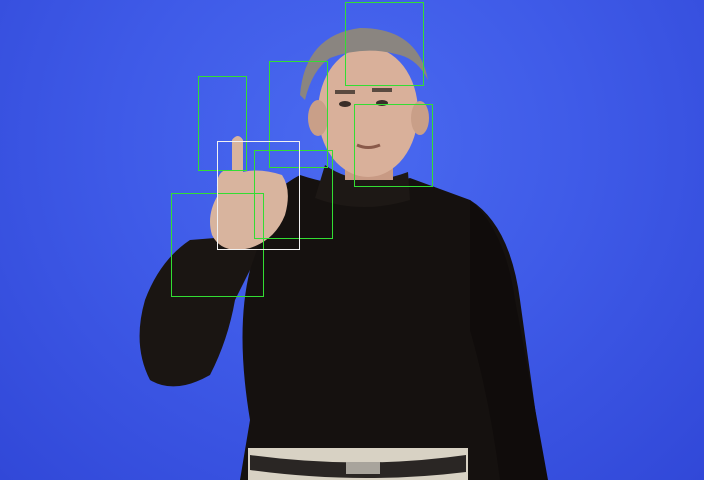  Describe the element at coordinates (318, 118) in the screenshot. I see `left-ear` at that location.